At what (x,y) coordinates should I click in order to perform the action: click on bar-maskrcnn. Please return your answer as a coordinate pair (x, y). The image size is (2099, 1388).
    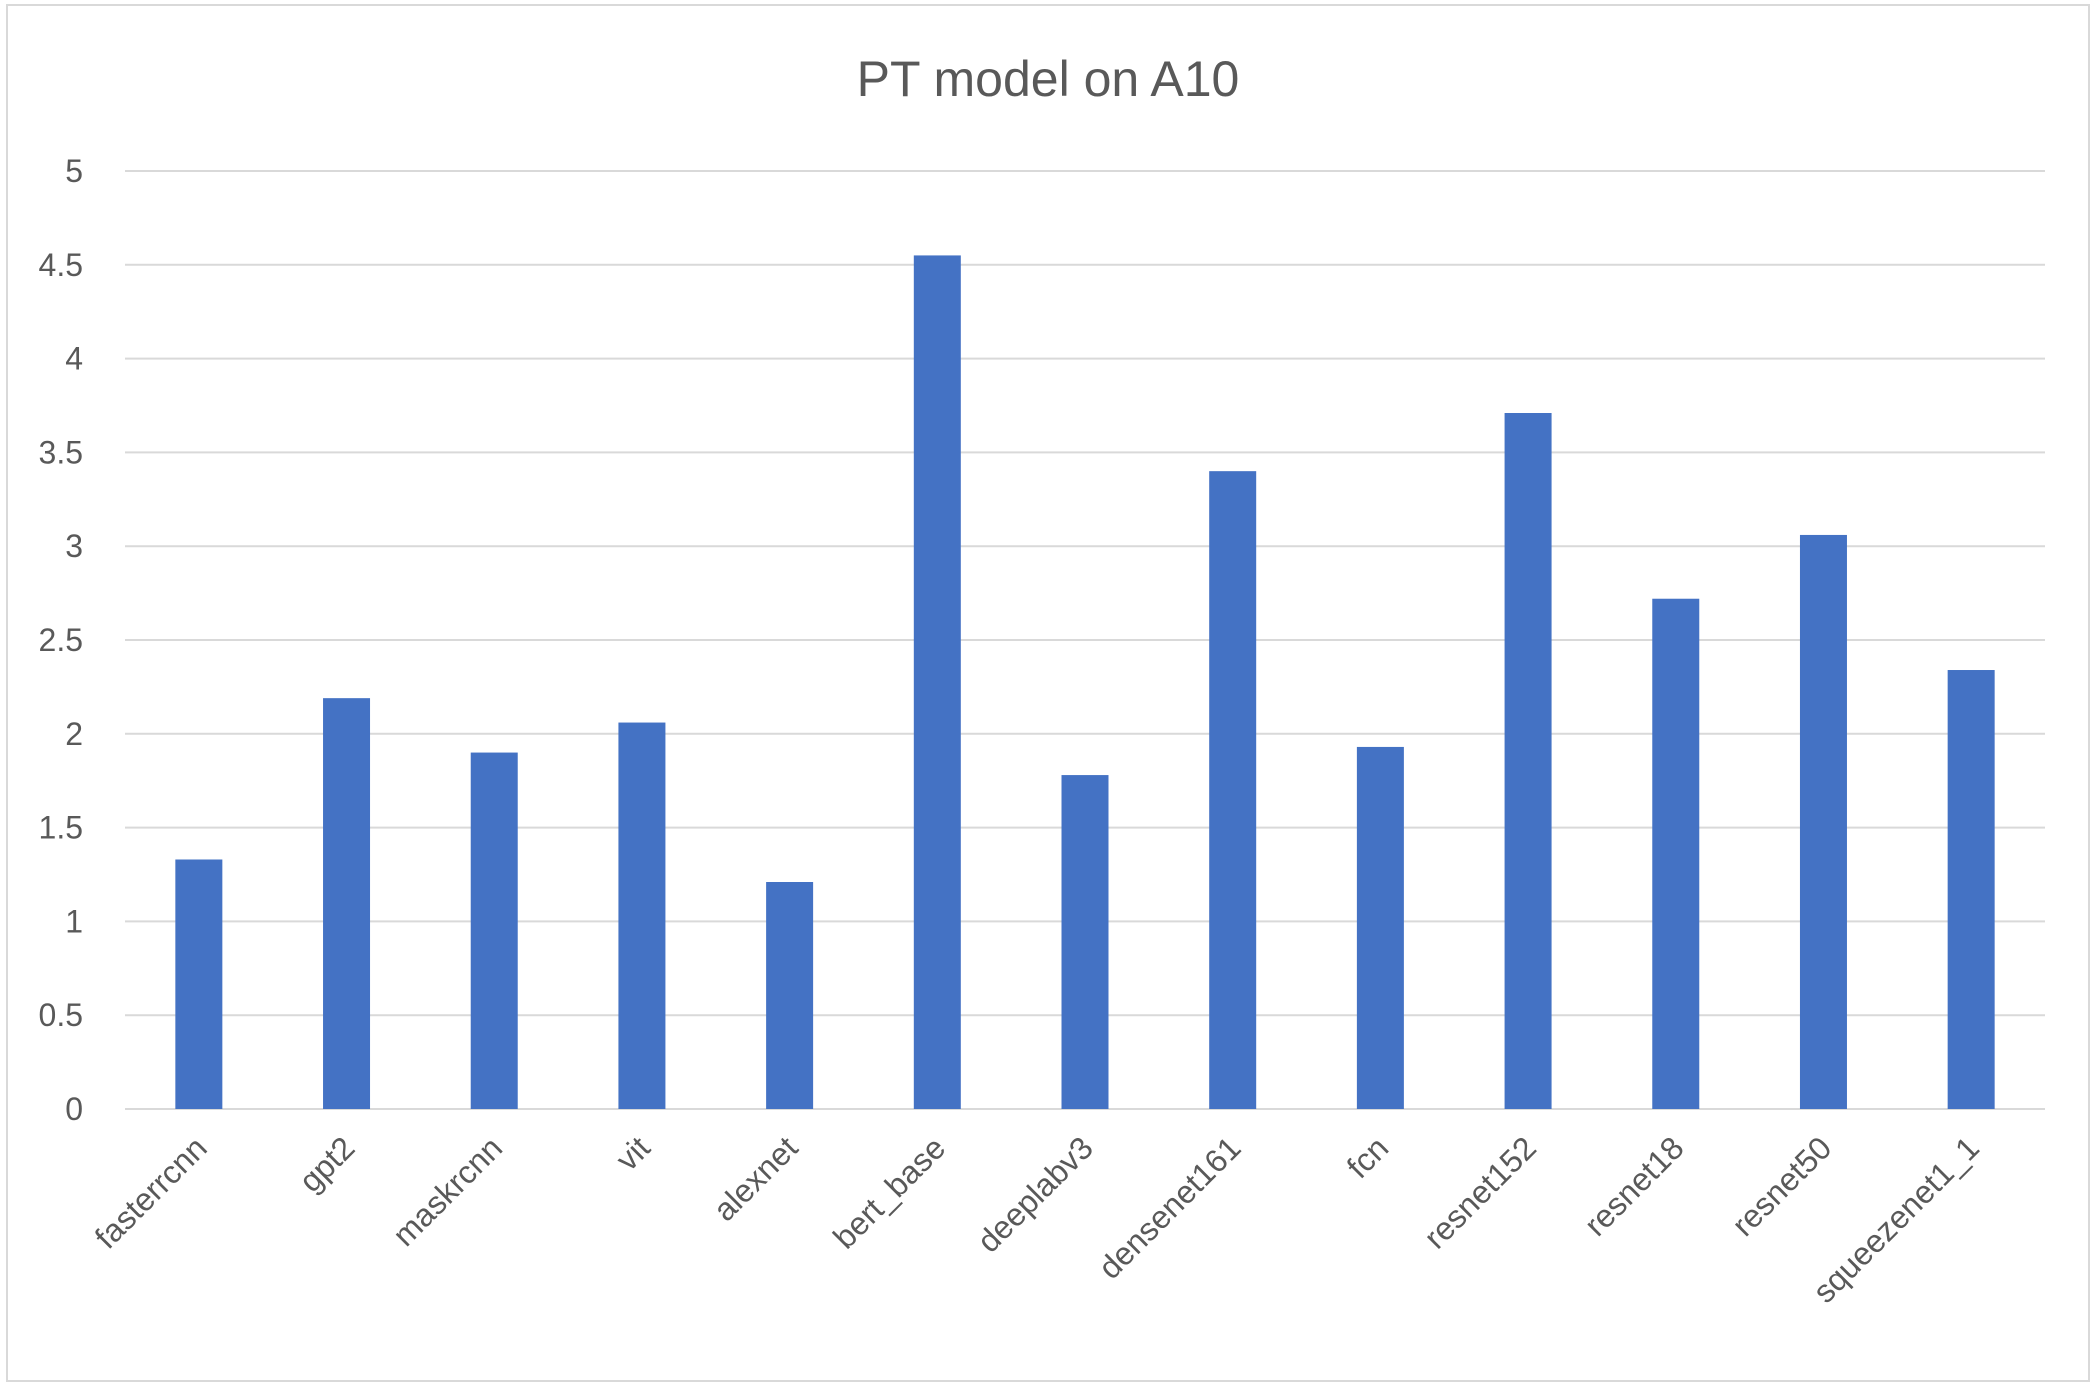
    Looking at the image, I should click on (494, 930).